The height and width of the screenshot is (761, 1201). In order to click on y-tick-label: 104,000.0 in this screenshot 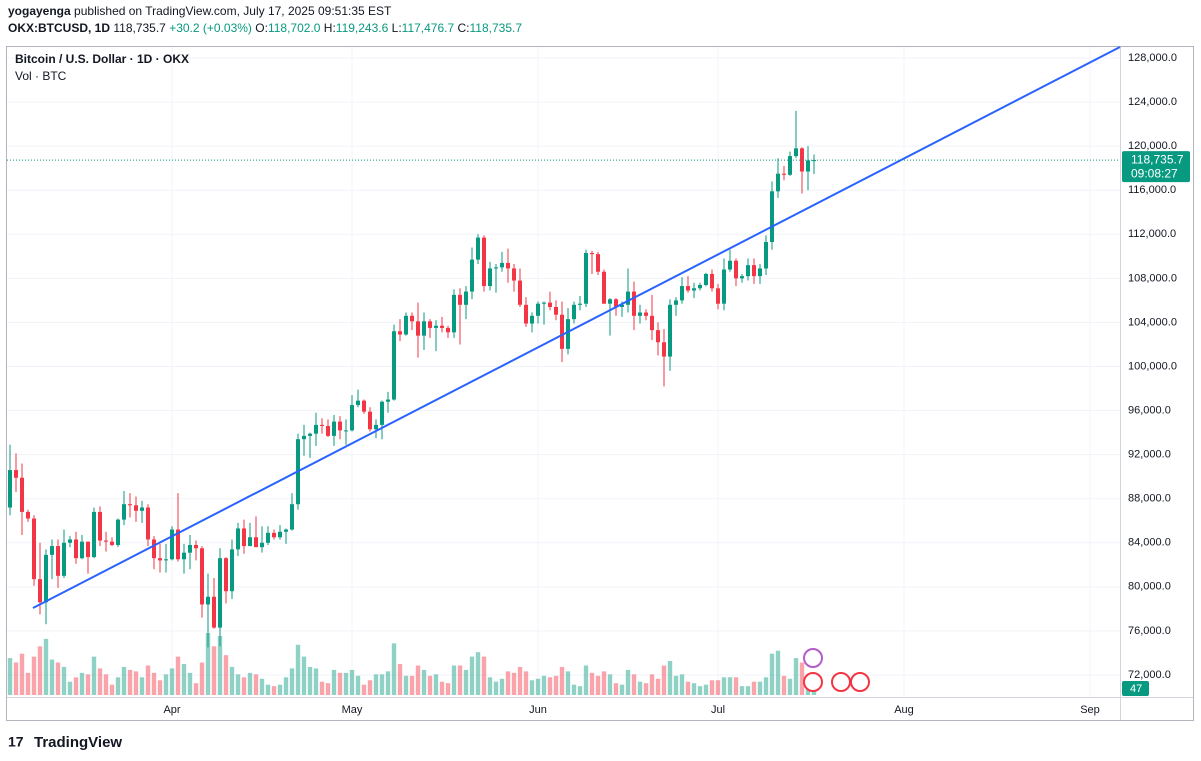, I will do `click(1152, 322)`.